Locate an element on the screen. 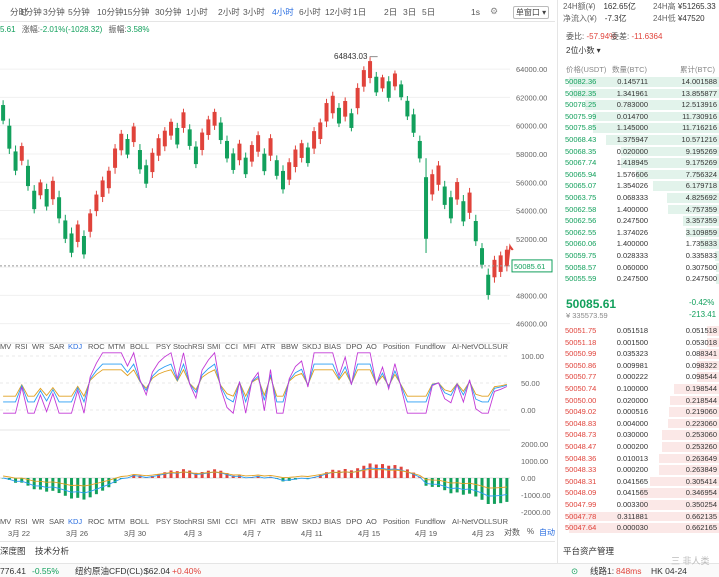 The width and height of the screenshot is (719, 577). orderbook-row: 50068.43 1.375947 10.571216 is located at coordinates (641, 140).